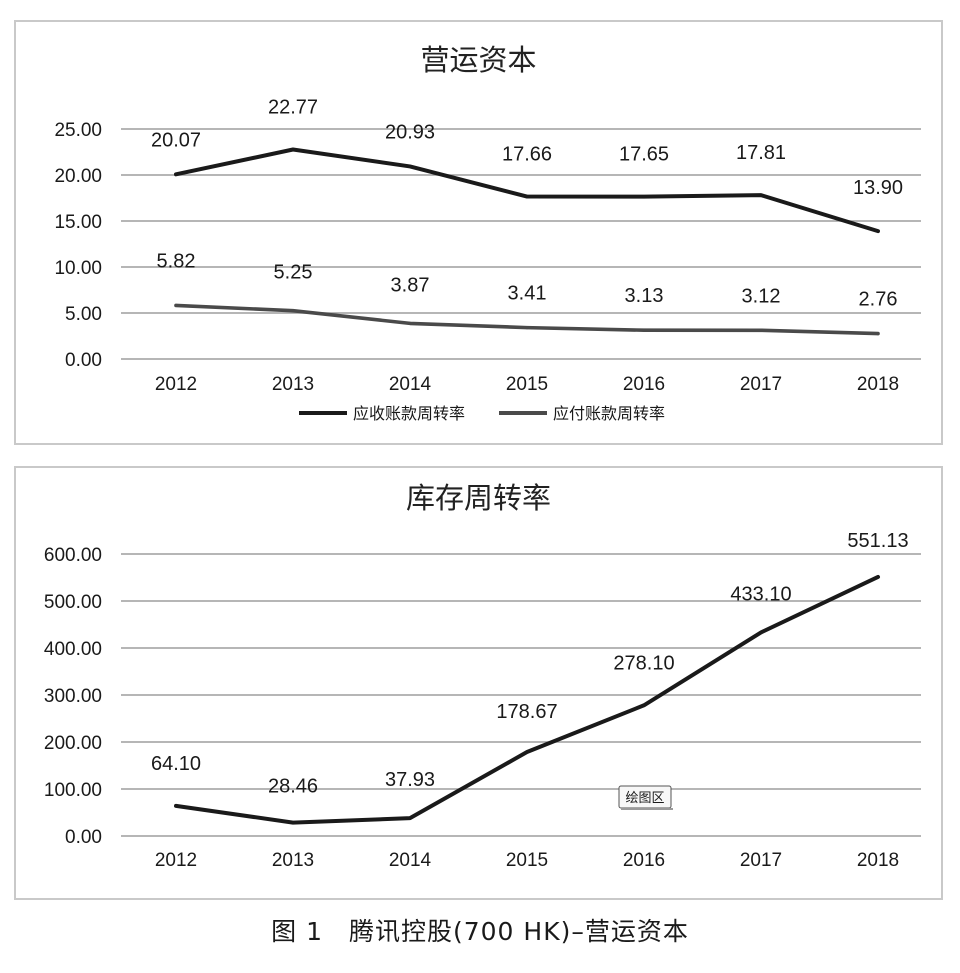 The image size is (960, 973). Describe the element at coordinates (761, 296) in the screenshot. I see `data-label: 3.12` at that location.